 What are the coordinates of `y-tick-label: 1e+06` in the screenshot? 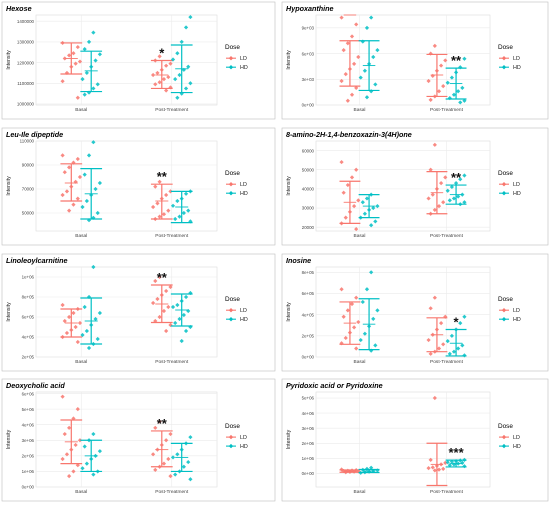 It's located at (28, 471).